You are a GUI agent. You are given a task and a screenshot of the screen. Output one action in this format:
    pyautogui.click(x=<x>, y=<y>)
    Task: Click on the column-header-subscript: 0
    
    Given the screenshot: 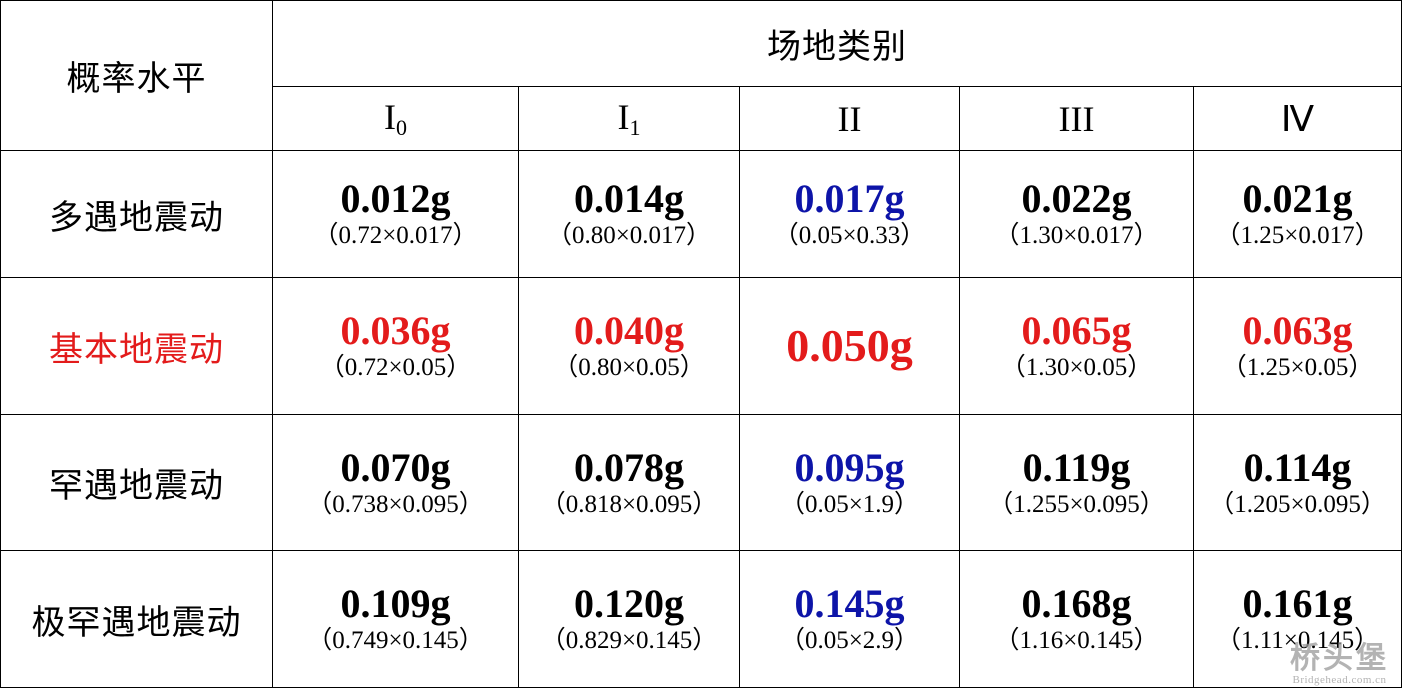 What is the action you would take?
    pyautogui.click(x=401, y=127)
    